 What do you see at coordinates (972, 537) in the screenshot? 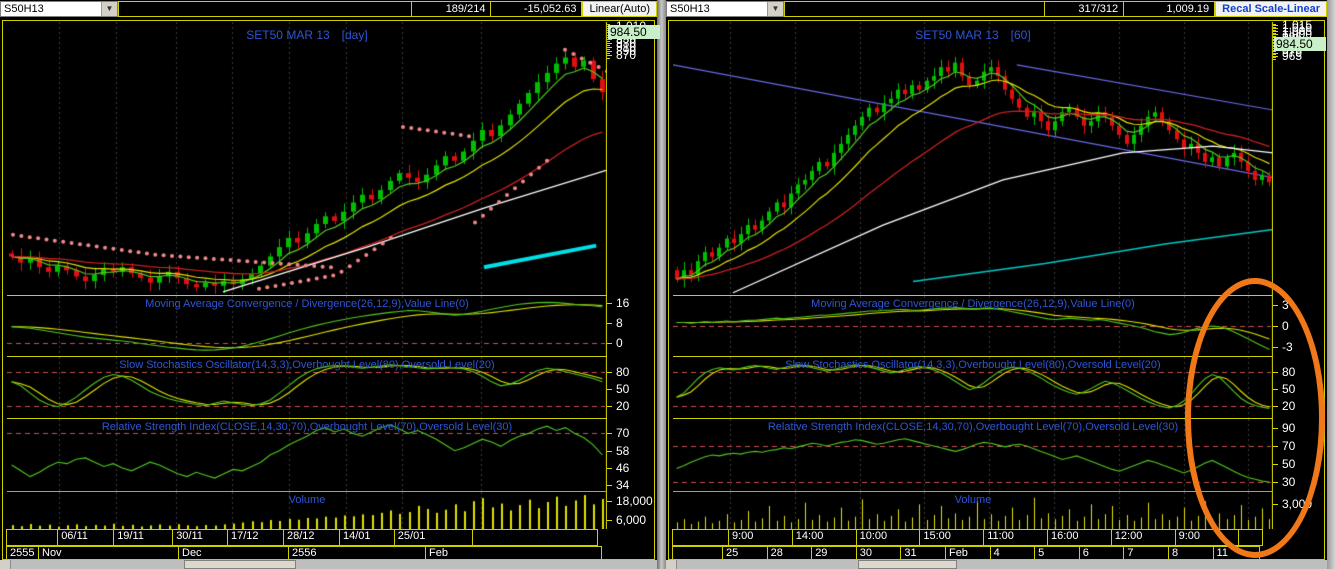
I see `time-axis-row: 9:00 14:00 10:00 15:00 11:00 16:00 12:00 9:00` at bounding box center [972, 537].